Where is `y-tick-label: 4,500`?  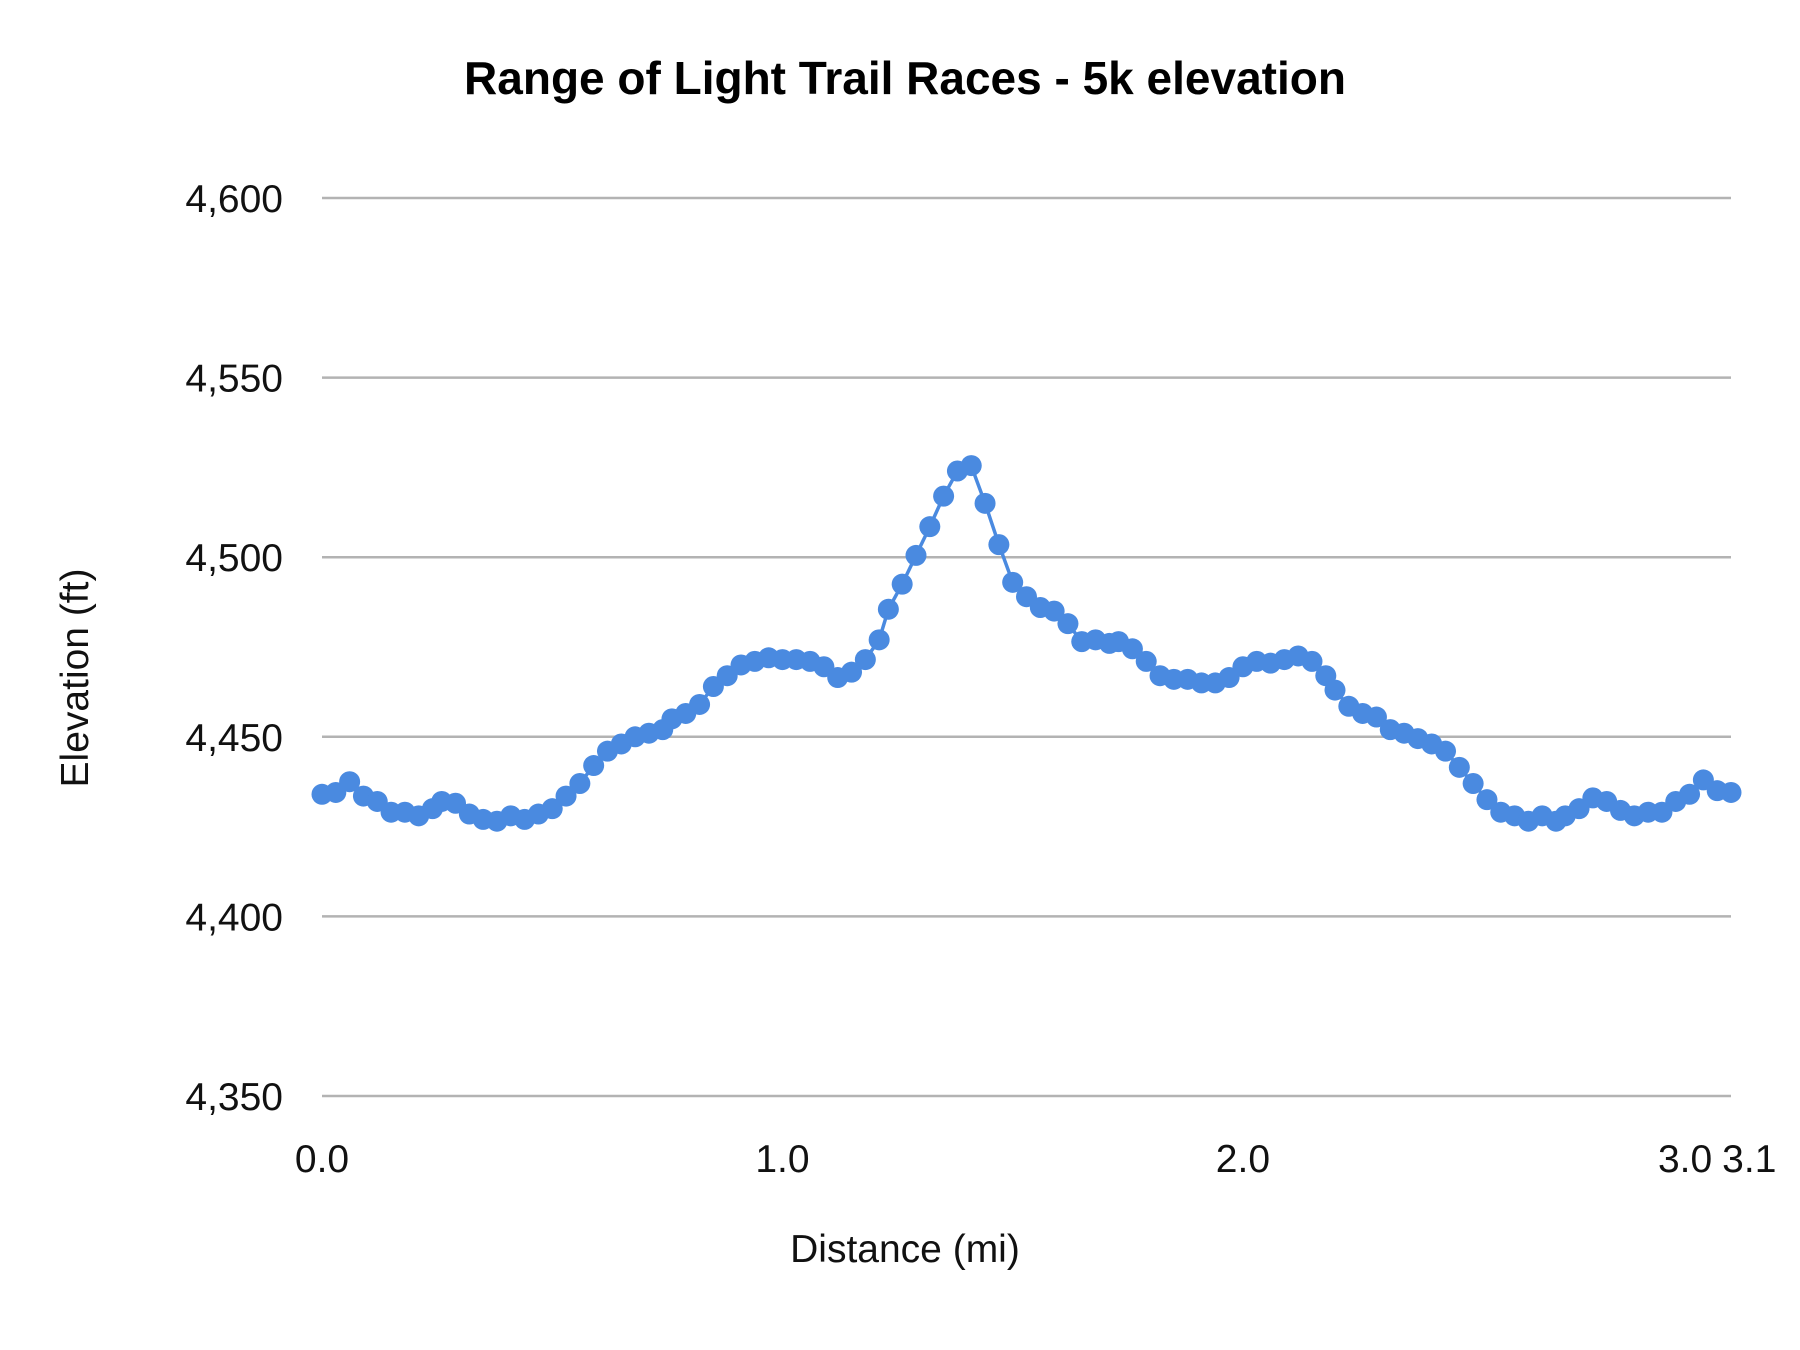 y-tick-label: 4,500 is located at coordinates (234, 558).